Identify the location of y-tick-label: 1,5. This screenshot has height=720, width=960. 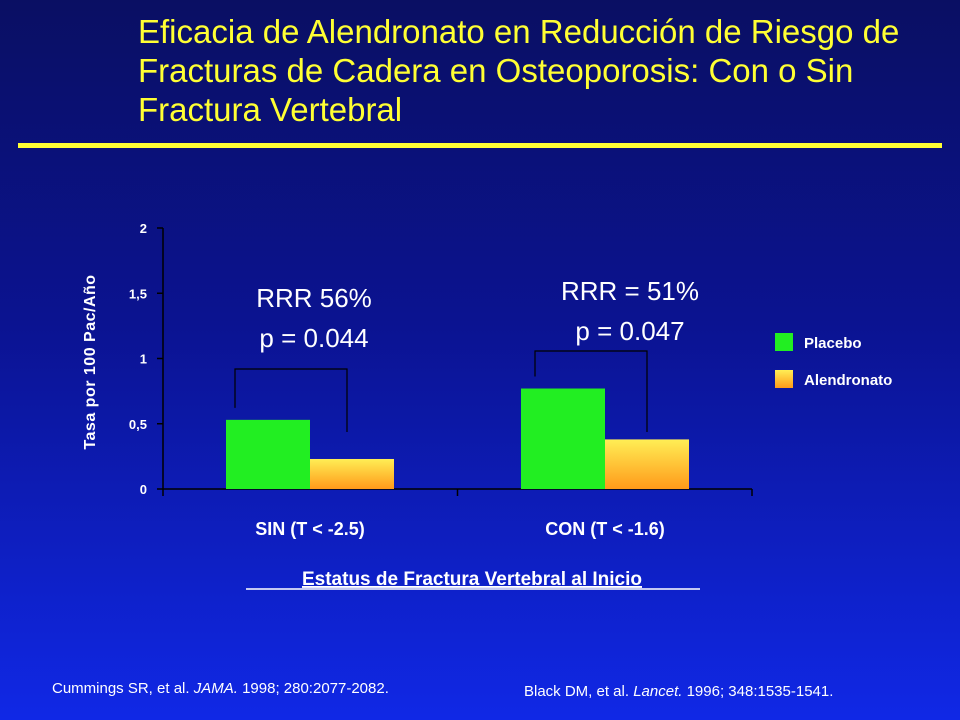
(138, 293).